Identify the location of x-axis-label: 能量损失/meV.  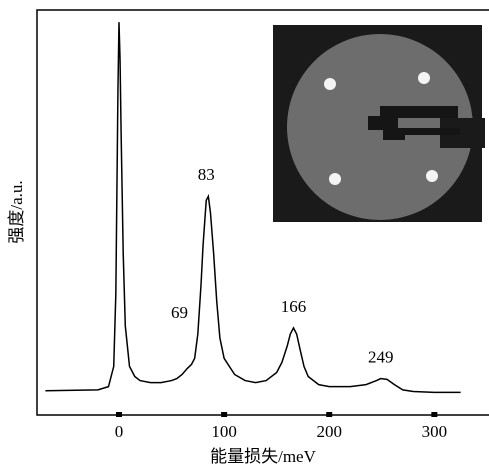
(263, 456).